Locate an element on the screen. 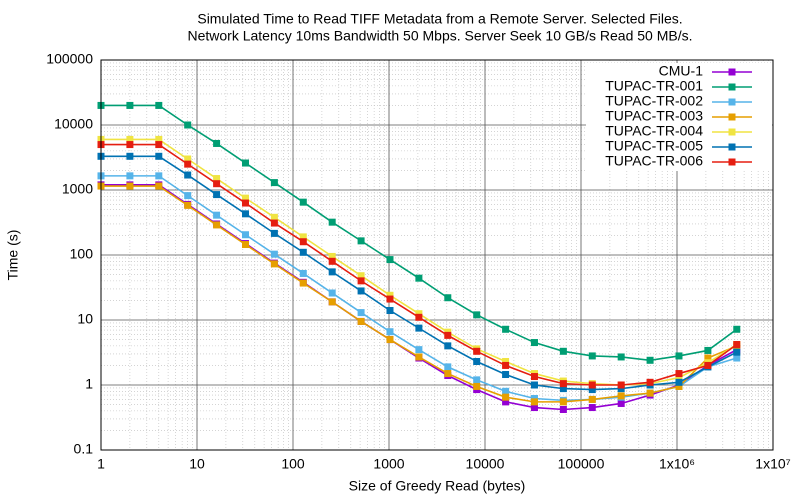  legend-label: TUPAC-TR-002 is located at coordinates (654, 101).